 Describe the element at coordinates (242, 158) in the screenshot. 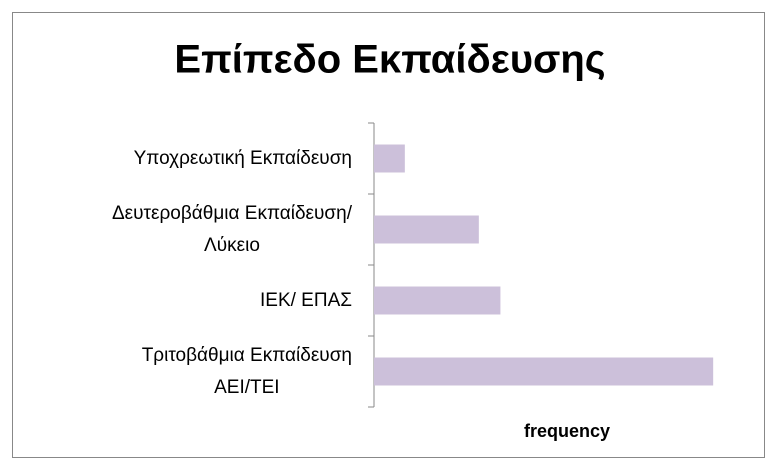

I see `y-tick-label: Υποχρεωτική Εκπαίδευση` at that location.